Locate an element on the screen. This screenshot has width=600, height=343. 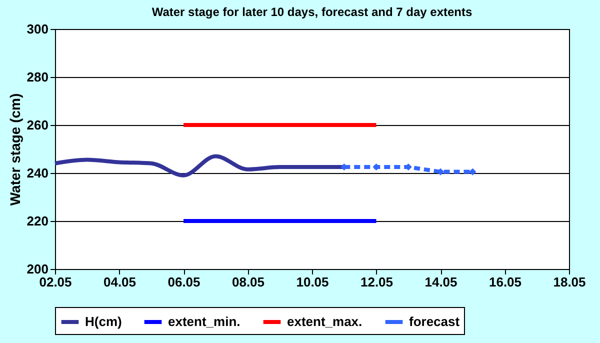
legend-label: H(cm) is located at coordinates (103, 321).